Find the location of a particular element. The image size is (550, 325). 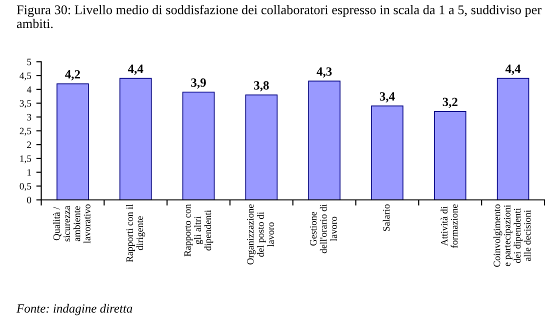

y-tick-label: 1 is located at coordinates (29, 172).